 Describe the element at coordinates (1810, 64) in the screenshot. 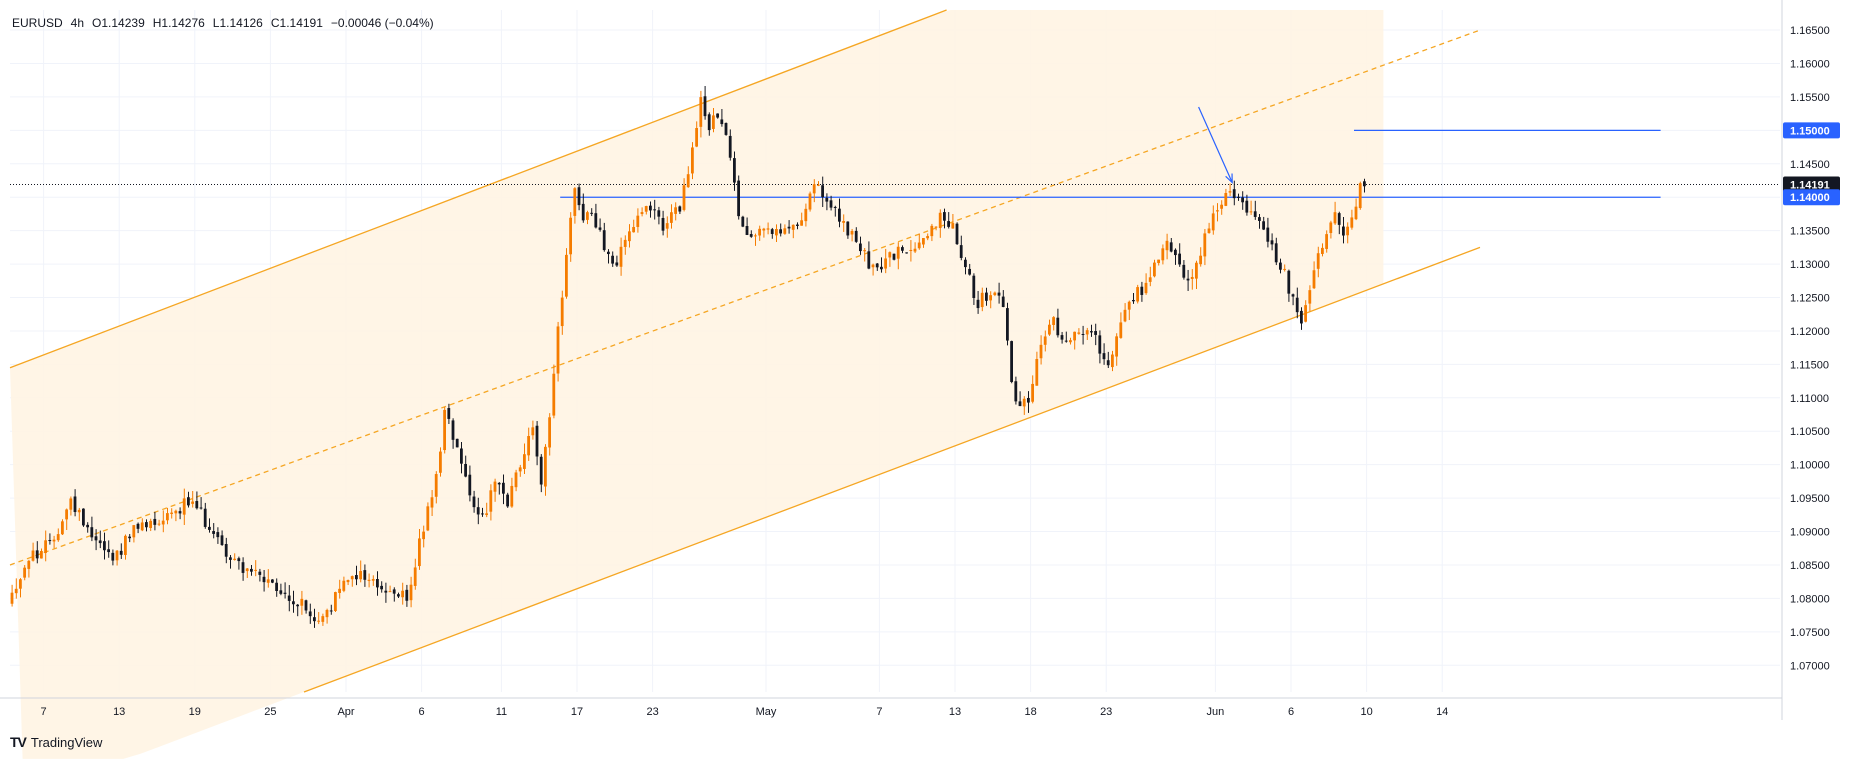

I see `price-tick-label: 1.16000` at that location.